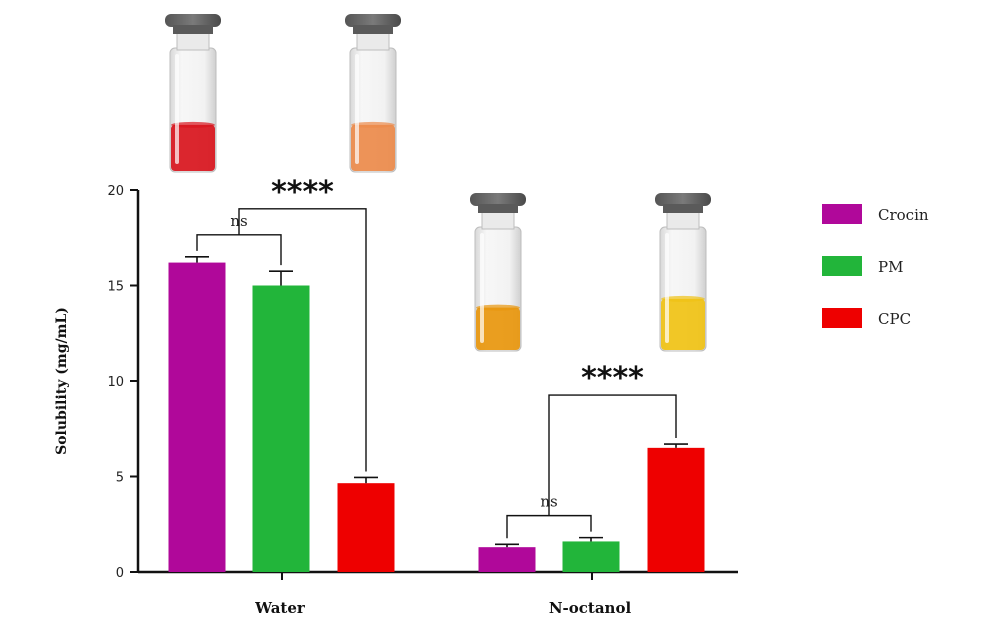 This screenshot has width=1000, height=623. I want to click on y-tick-label: 5, so click(120, 478).